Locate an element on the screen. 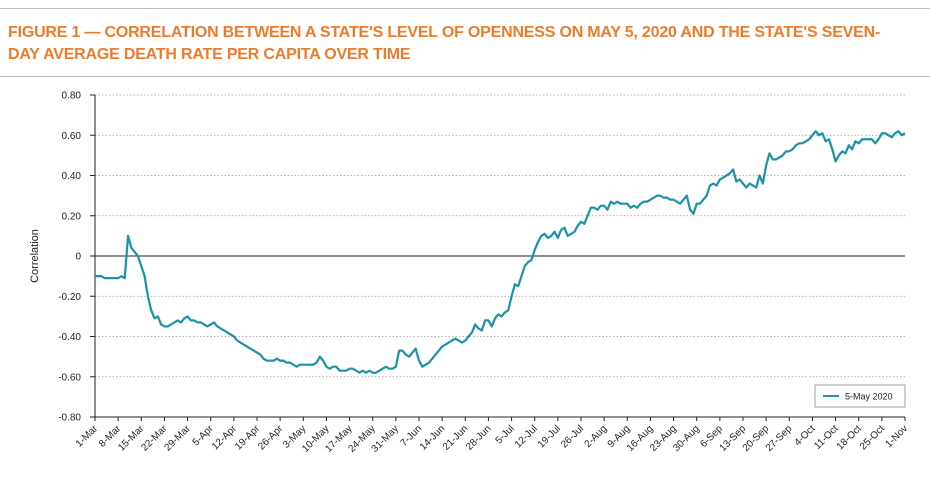 Image resolution: width=930 pixels, height=480 pixels. x-tick-label: 12-Apr is located at coordinates (224, 437).